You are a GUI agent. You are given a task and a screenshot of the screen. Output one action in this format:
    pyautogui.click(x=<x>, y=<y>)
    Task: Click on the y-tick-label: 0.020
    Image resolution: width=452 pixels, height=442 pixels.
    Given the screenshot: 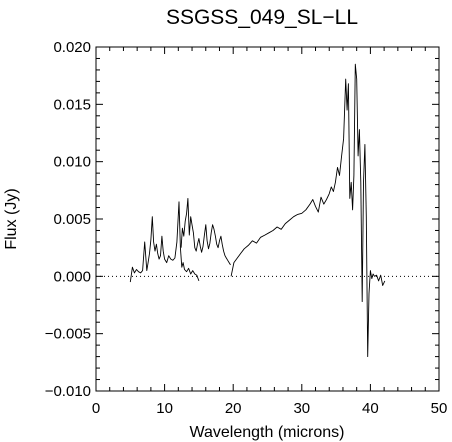 What is the action you would take?
    pyautogui.click(x=72, y=47)
    